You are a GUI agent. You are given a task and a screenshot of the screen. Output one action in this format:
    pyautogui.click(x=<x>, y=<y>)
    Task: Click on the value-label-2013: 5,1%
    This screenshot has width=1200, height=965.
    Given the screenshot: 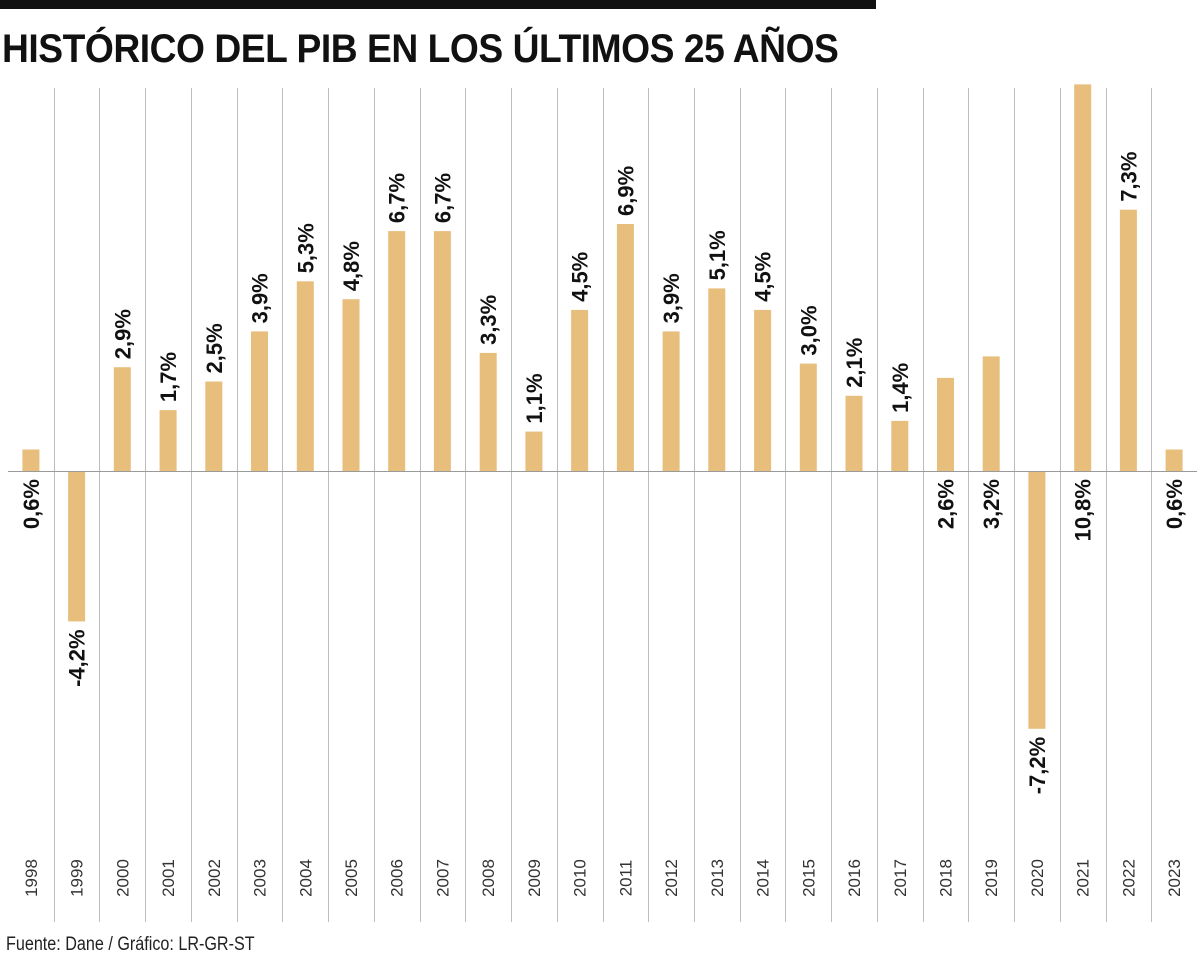 What is the action you would take?
    pyautogui.click(x=717, y=255)
    